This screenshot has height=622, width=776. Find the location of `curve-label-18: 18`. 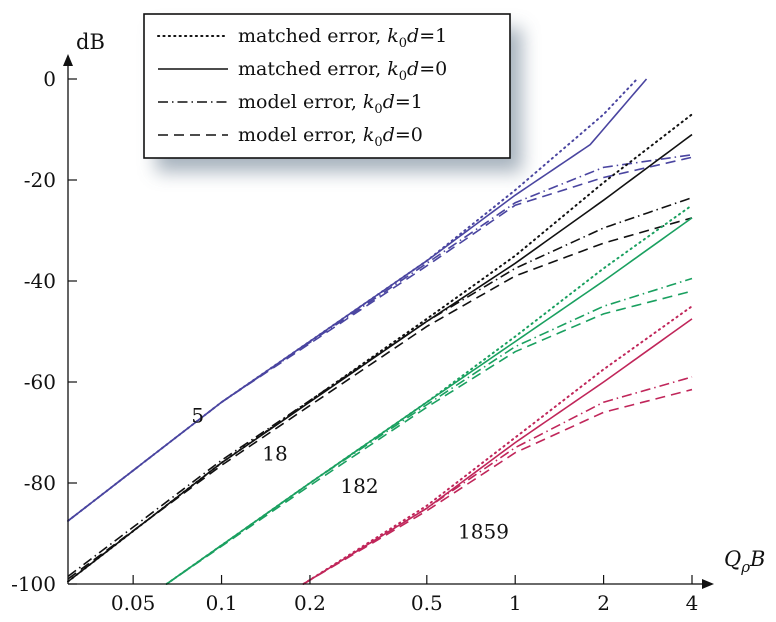

curve-label-18: 18 is located at coordinates (274, 453).